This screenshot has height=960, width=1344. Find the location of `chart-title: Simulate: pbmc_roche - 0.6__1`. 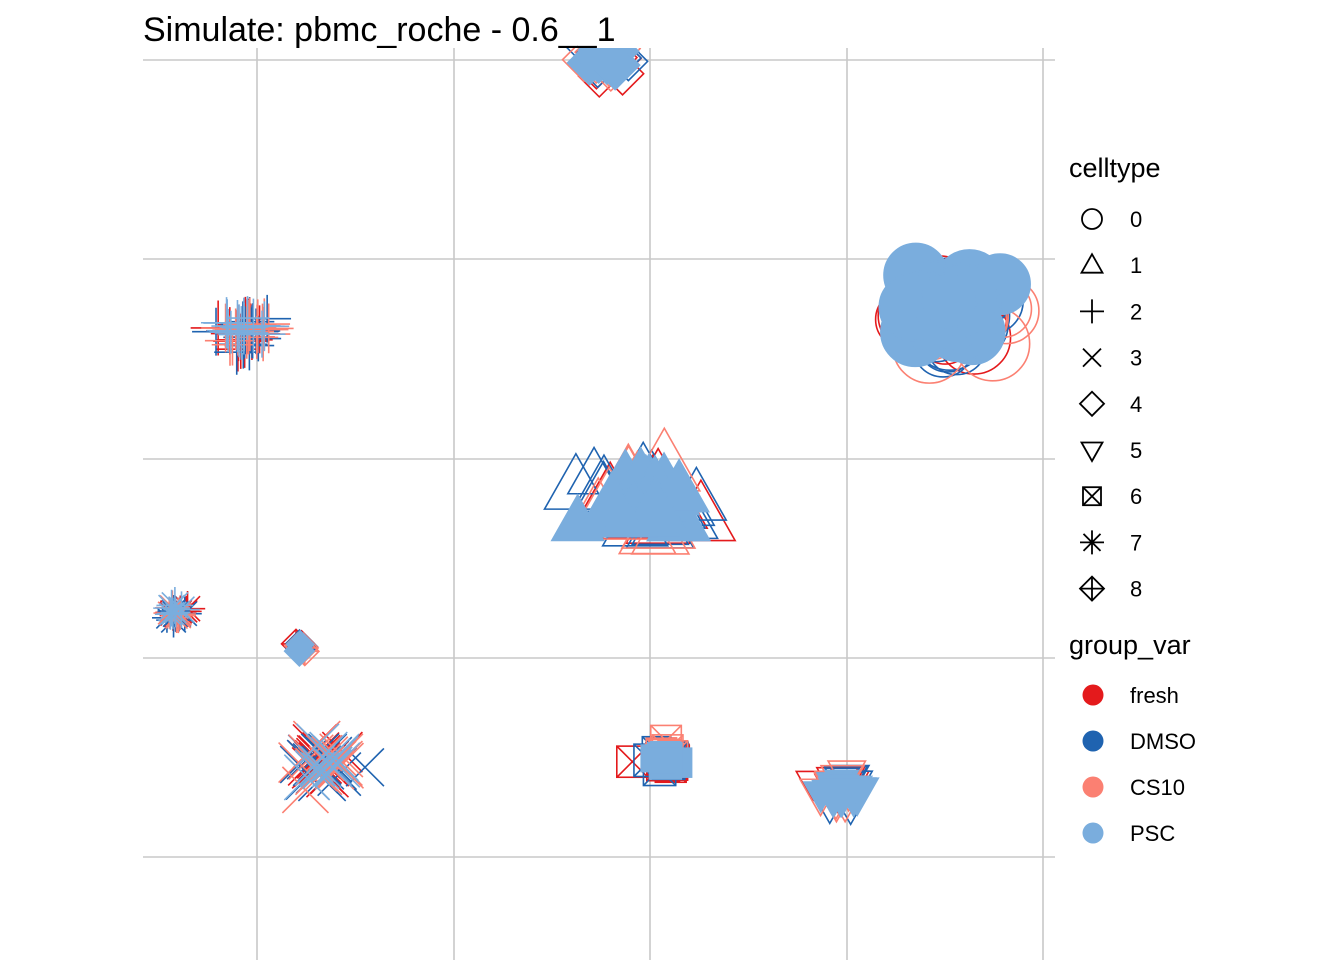

chart-title: Simulate: pbmc_roche - 0.6__1 is located at coordinates (379, 30).